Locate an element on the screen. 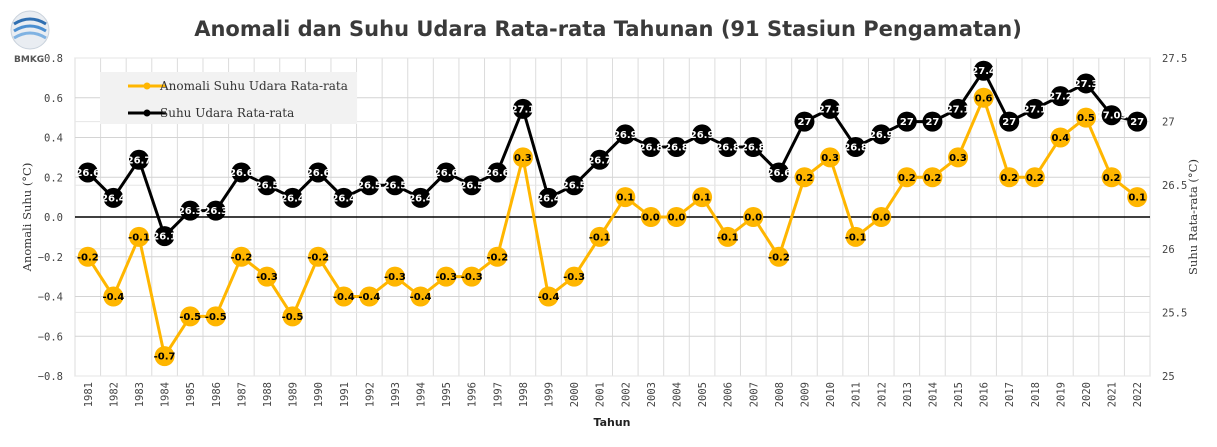 Image resolution: width=1217 pixels, height=447 pixels. data-label: -0.2 is located at coordinates (88, 257).